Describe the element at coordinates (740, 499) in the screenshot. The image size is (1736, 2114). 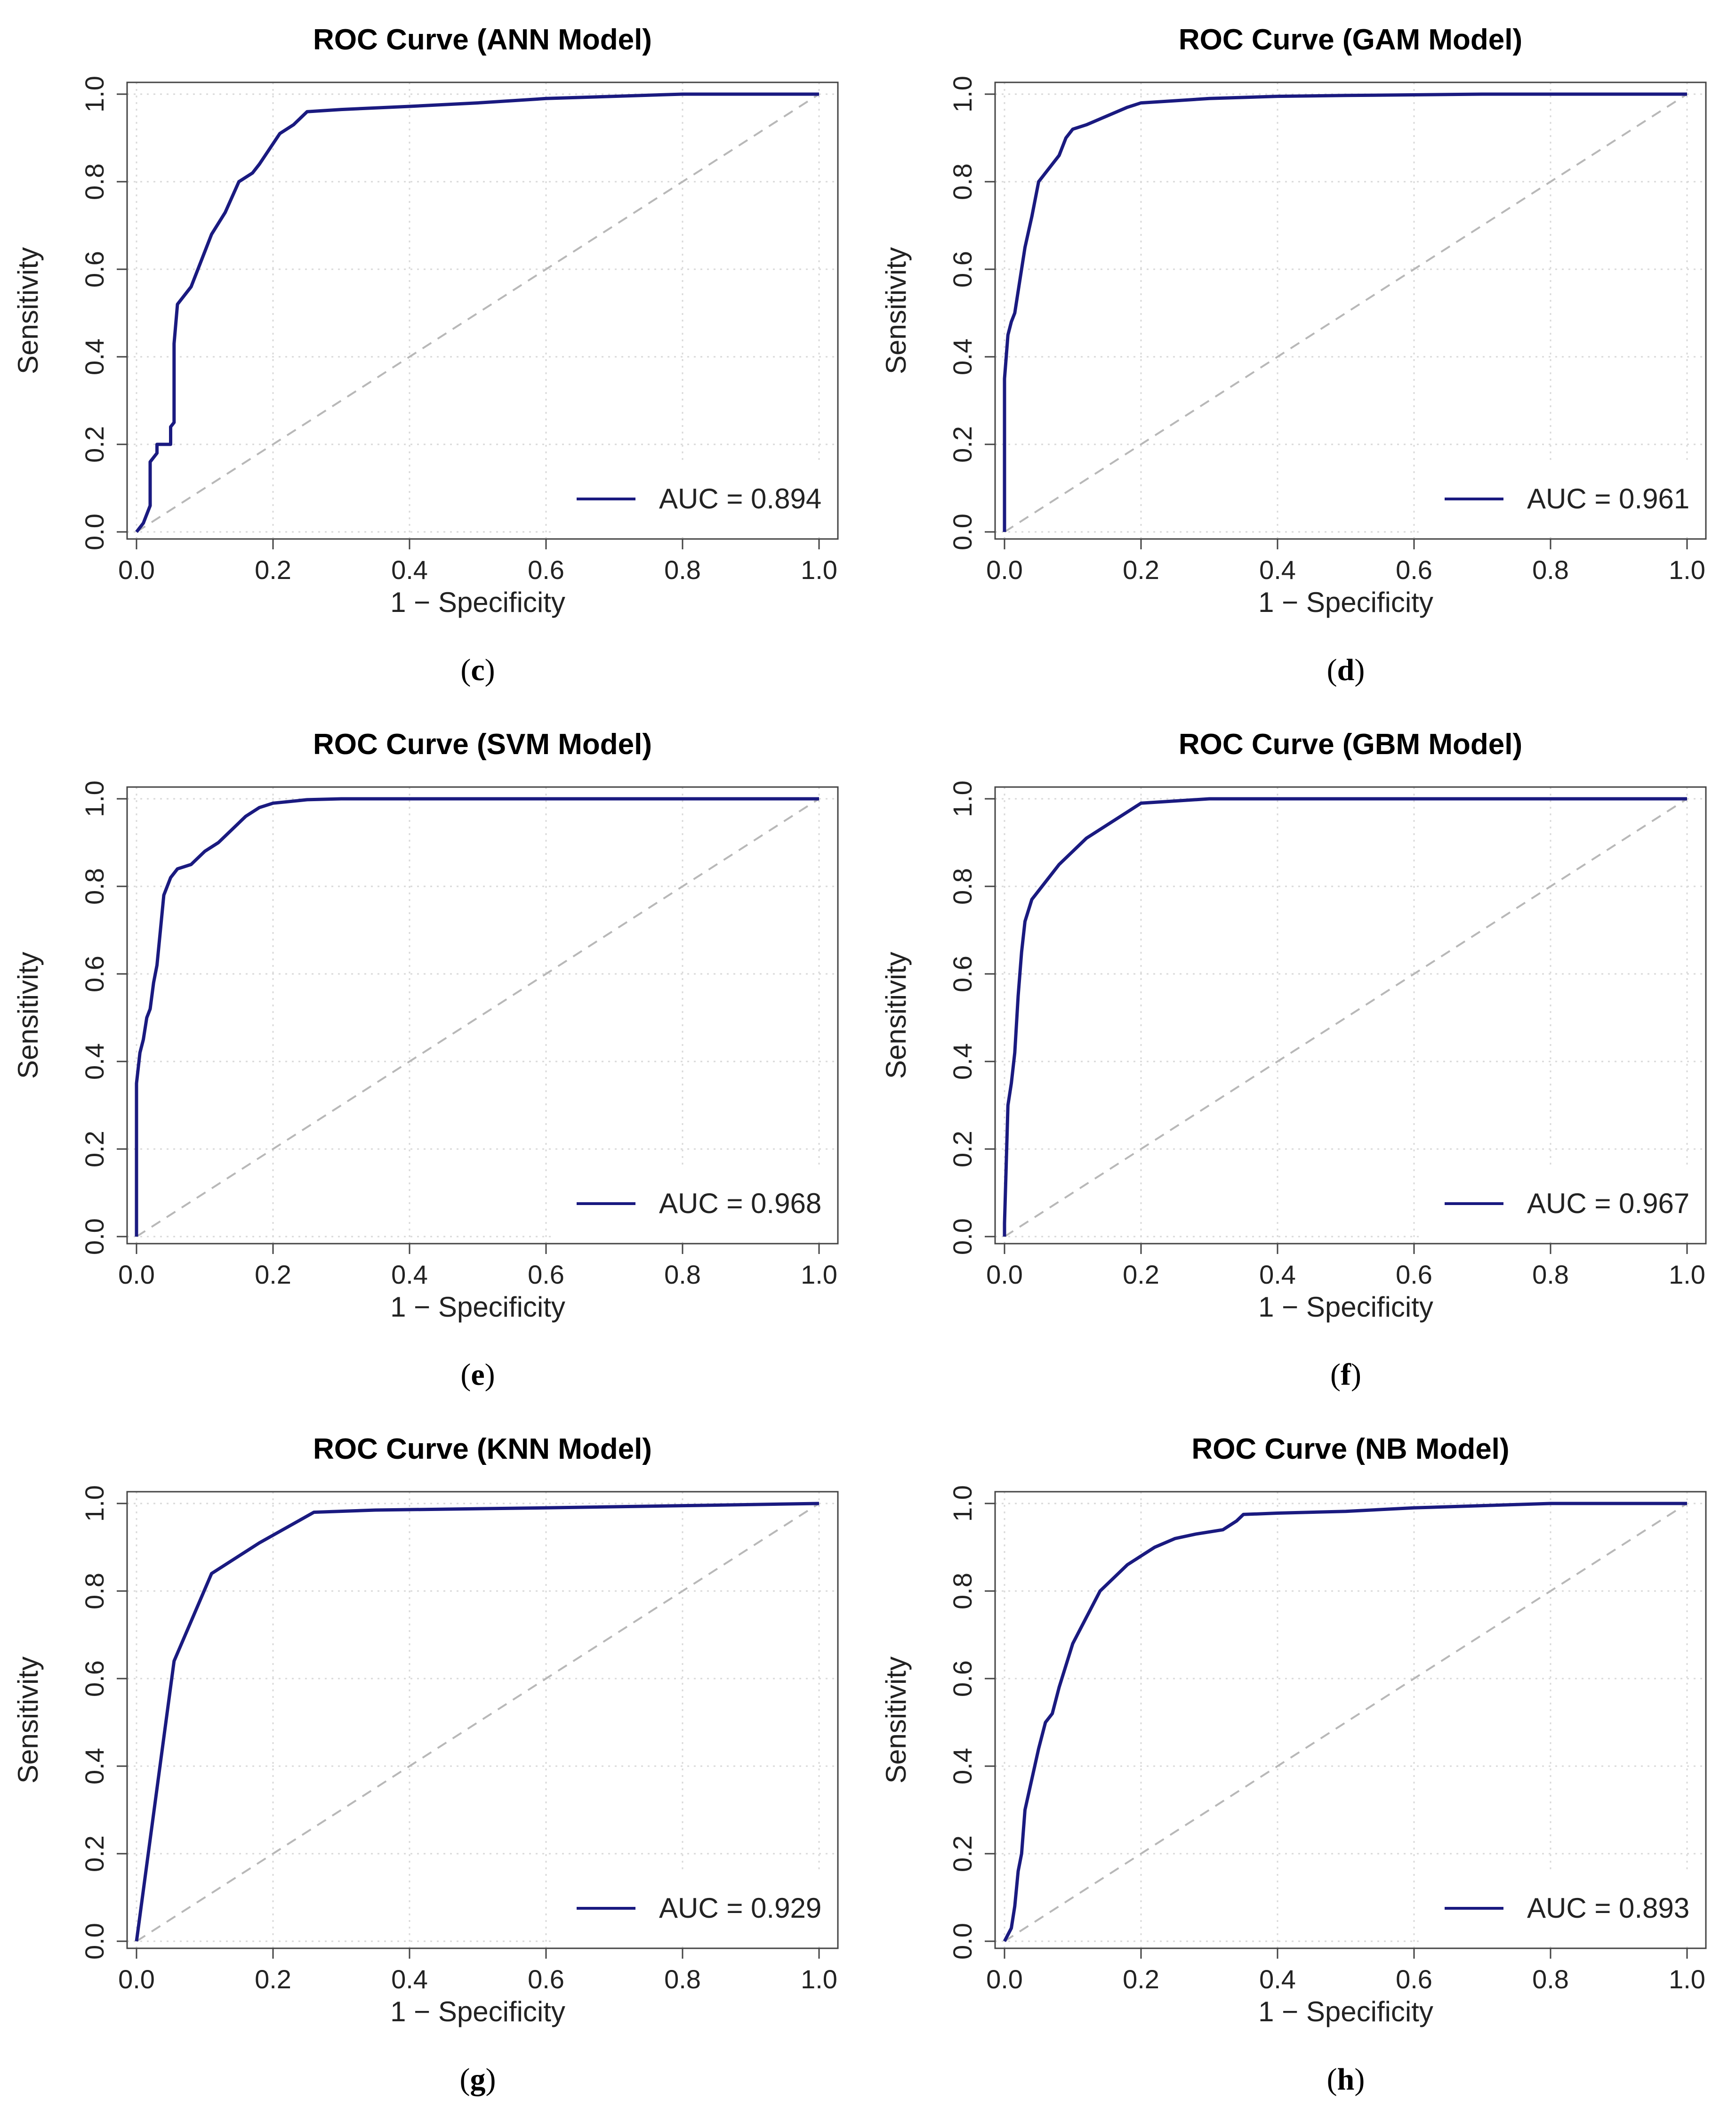
I see `legend-label: AUC = 0.894` at that location.